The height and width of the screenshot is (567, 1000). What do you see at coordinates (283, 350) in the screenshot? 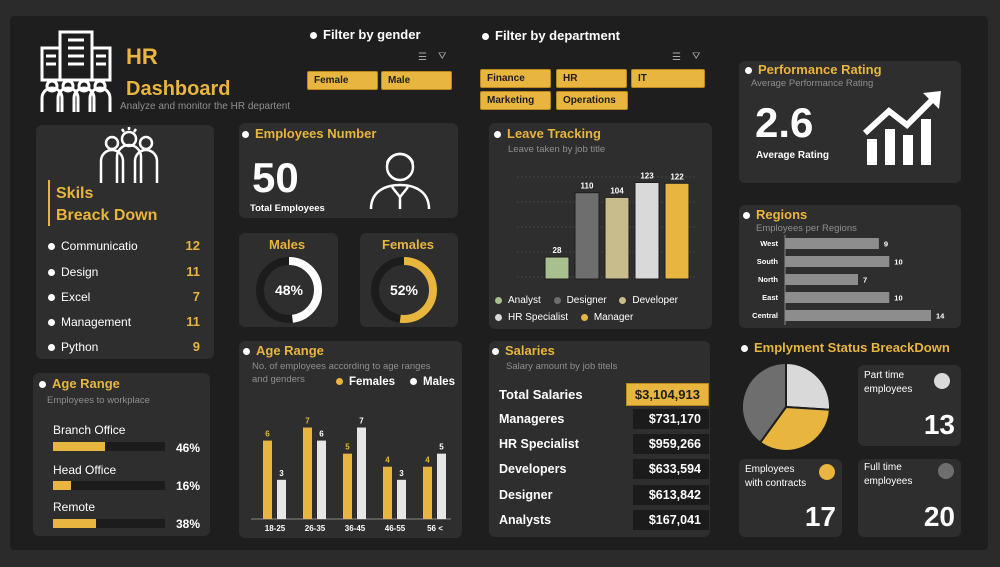
I see `age-title: Age Range` at bounding box center [283, 350].